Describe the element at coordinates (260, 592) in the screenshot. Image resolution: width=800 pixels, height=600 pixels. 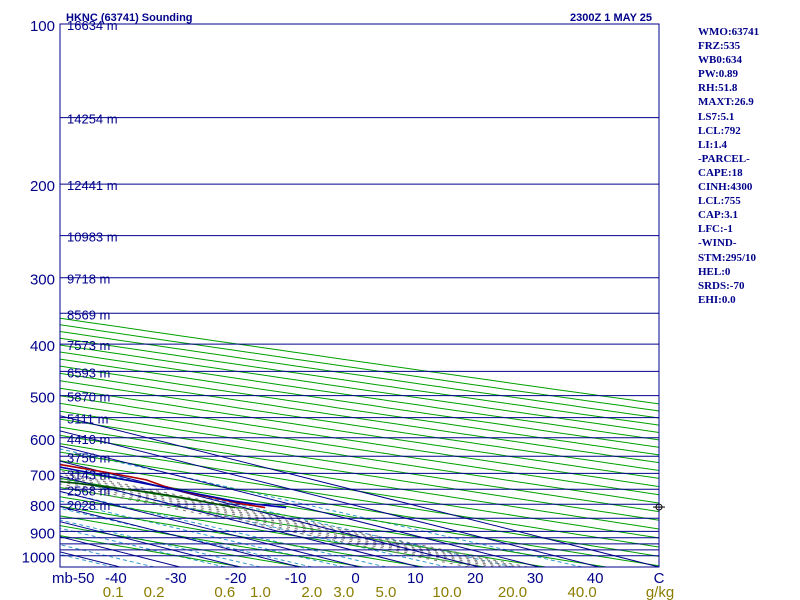
I see `mixing-ratio-label: 1.0` at that location.